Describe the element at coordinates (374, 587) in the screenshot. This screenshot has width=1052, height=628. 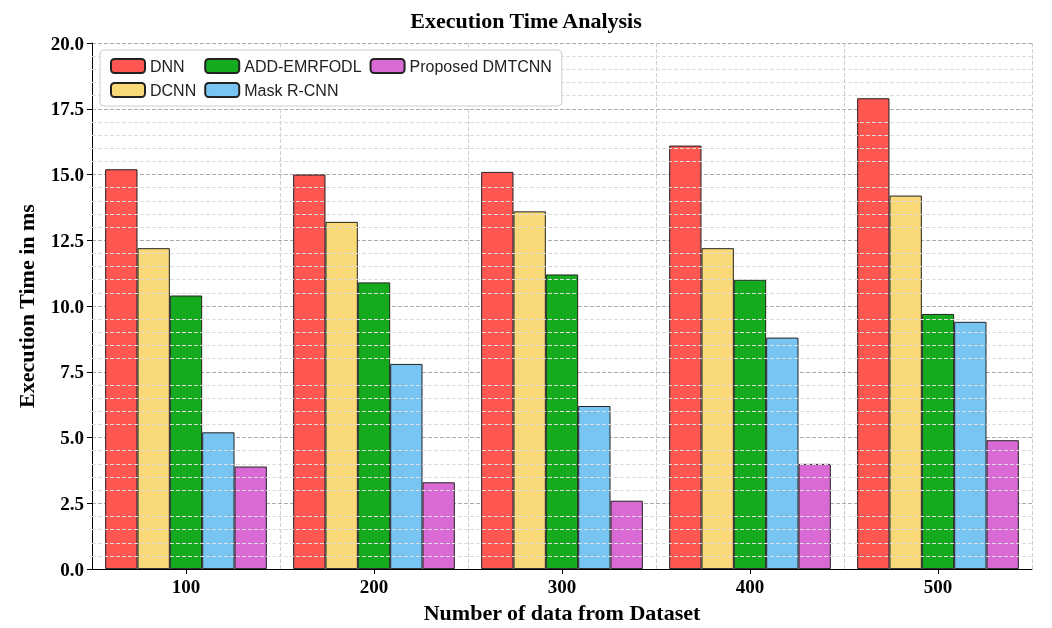
I see `x-tick-label: 200` at that location.